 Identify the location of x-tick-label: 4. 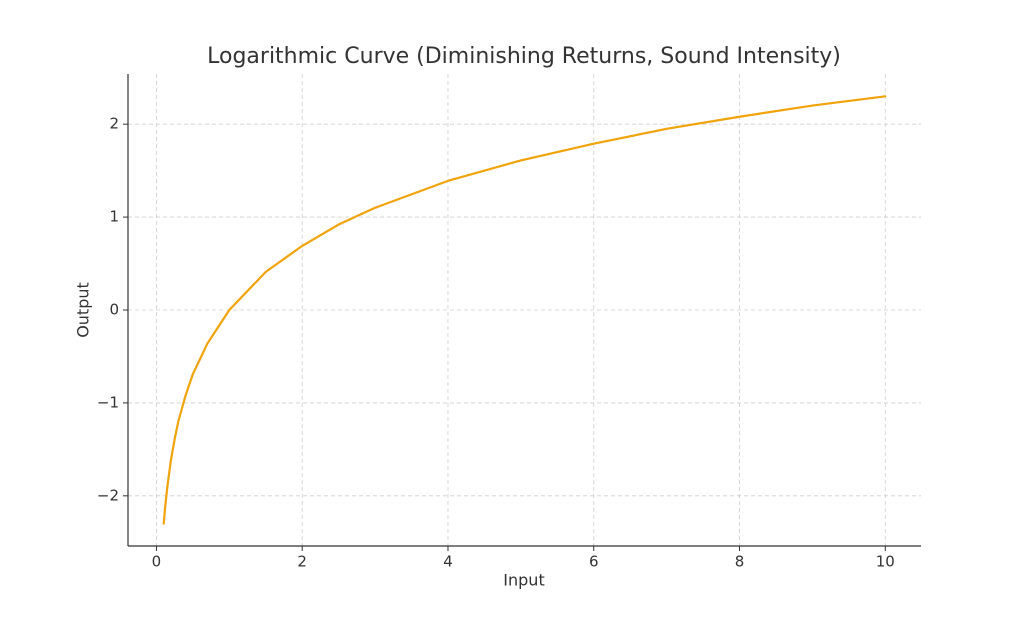
(448, 562).